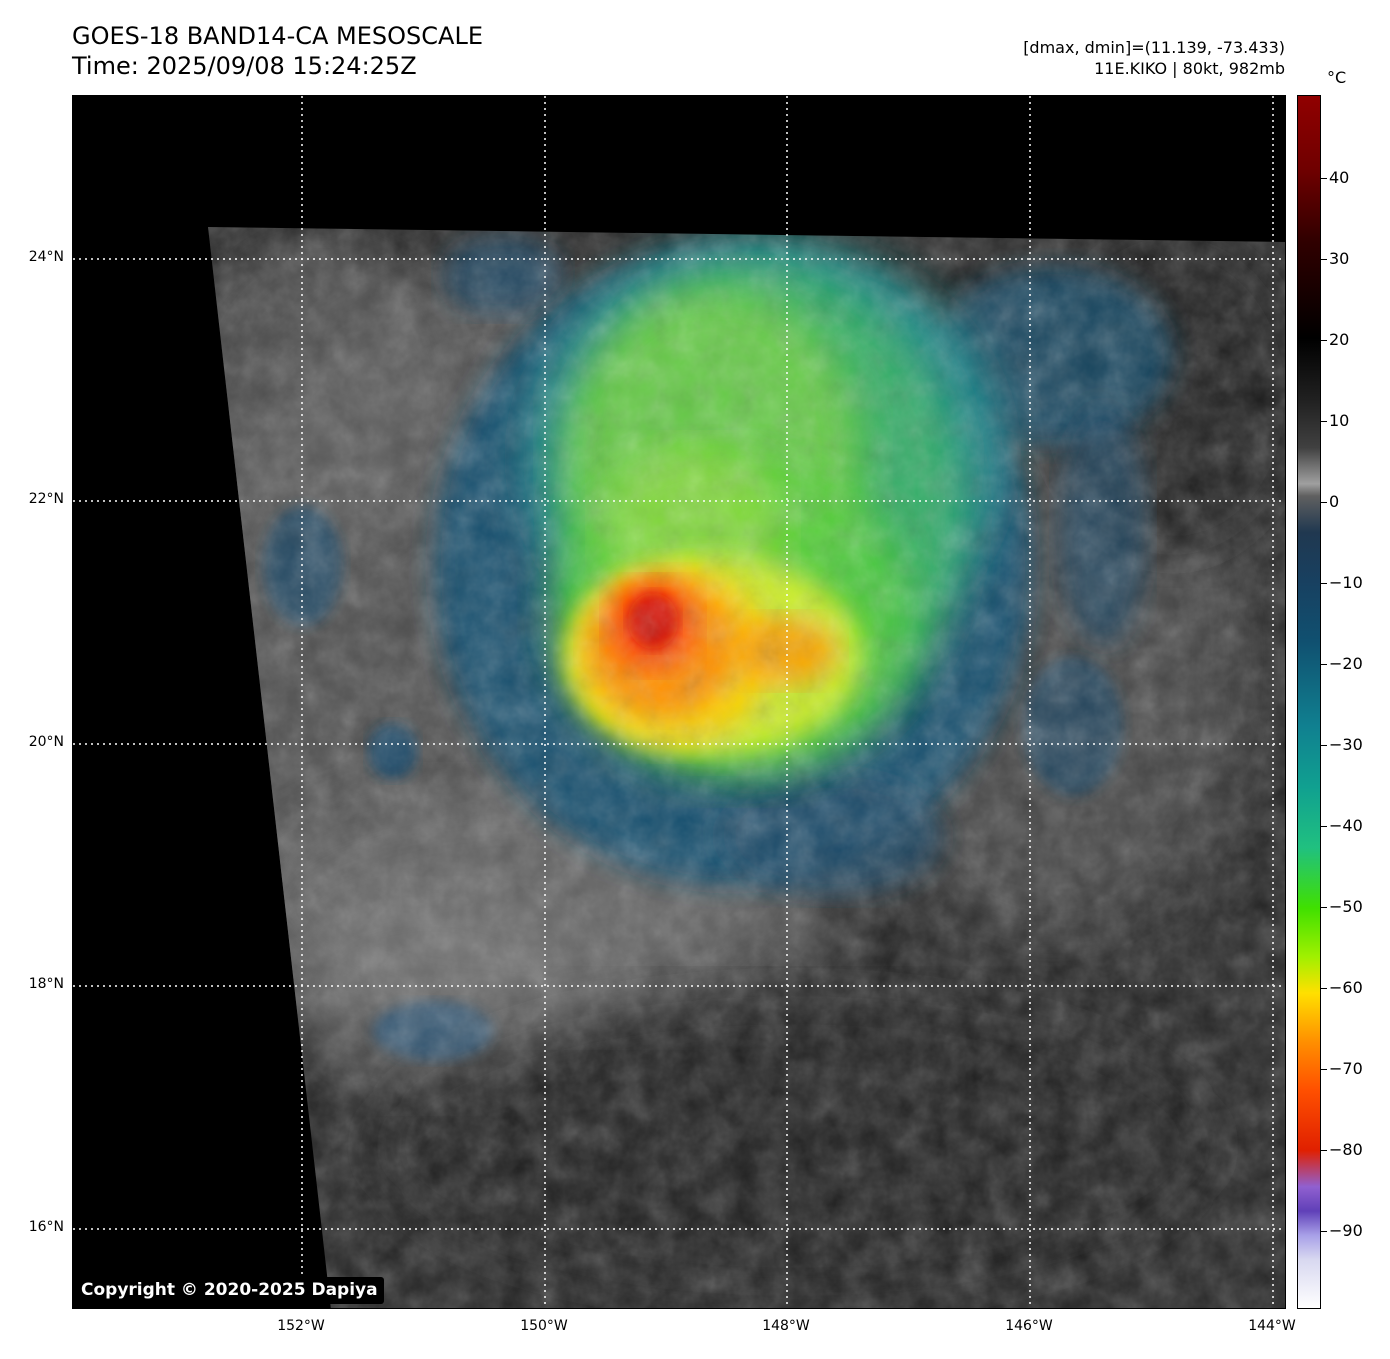  Describe the element at coordinates (1346, 987) in the screenshot. I see `colorbar-tick-label: −60` at that location.